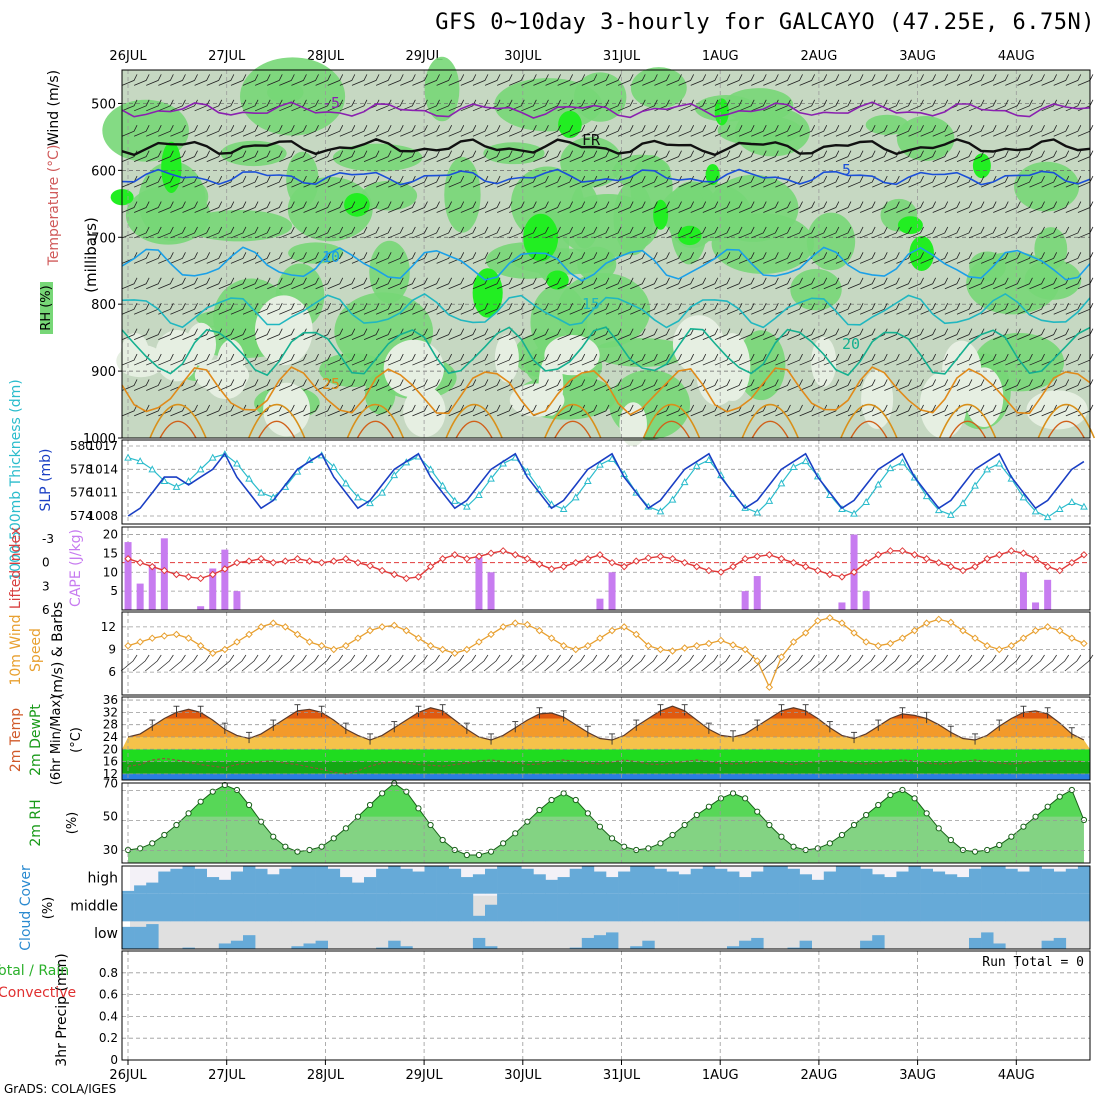 The width and height of the screenshot is (1100, 1100). I want to click on cloud-frame, so click(606, 907).